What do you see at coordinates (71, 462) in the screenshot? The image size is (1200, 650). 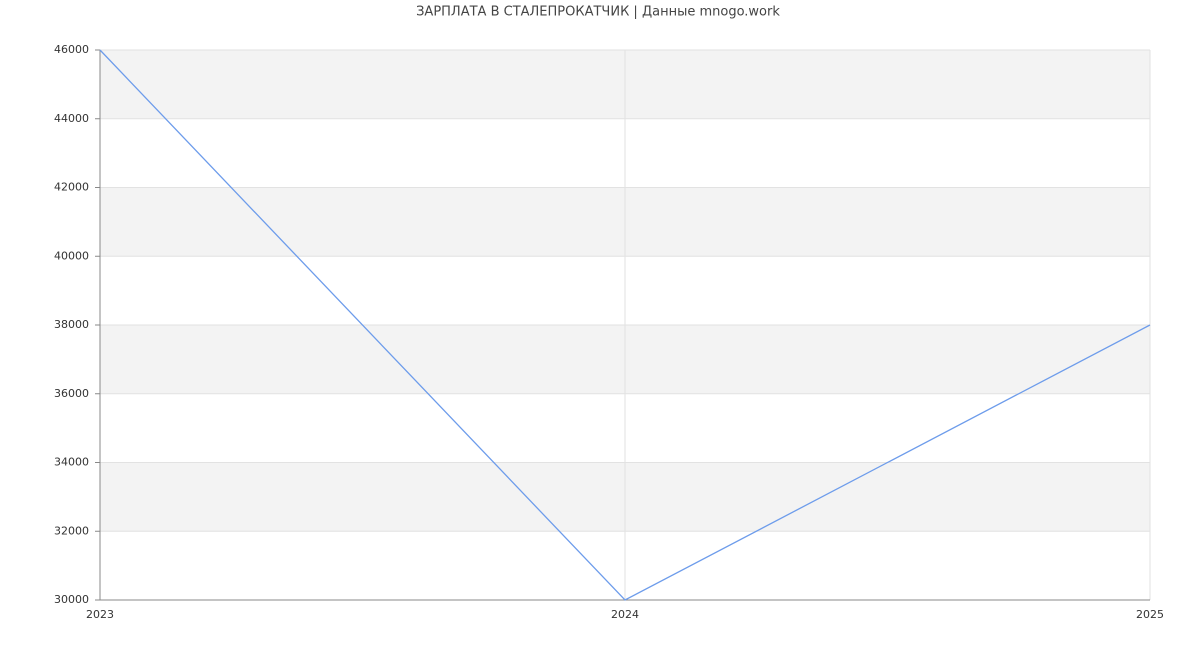 I see `y-tick-label: 34000` at bounding box center [71, 462].